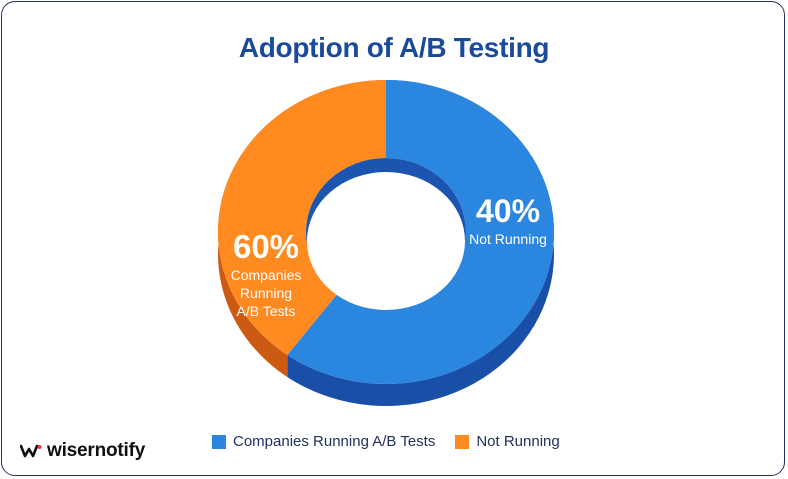  I want to click on legend-item-companies-running: Companies Running A/B Tests, so click(323, 441).